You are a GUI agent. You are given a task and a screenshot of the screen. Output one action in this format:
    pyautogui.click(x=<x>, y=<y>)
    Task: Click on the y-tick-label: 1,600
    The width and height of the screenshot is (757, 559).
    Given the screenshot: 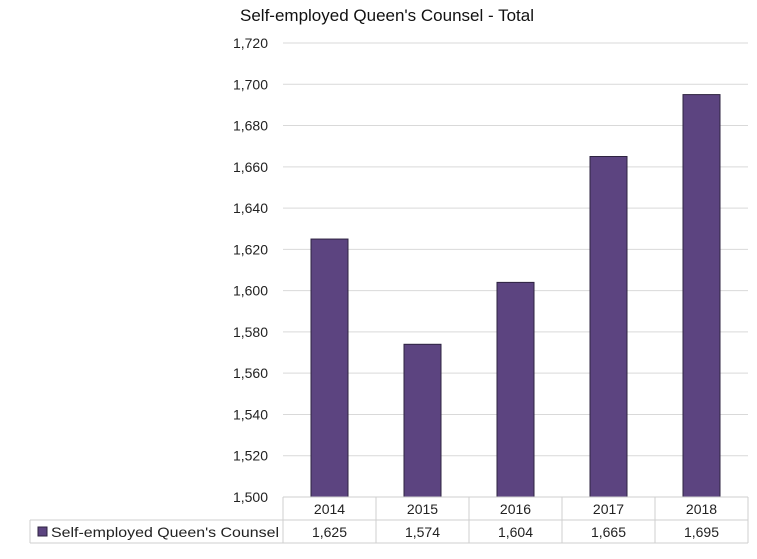 What is the action you would take?
    pyautogui.click(x=250, y=291)
    